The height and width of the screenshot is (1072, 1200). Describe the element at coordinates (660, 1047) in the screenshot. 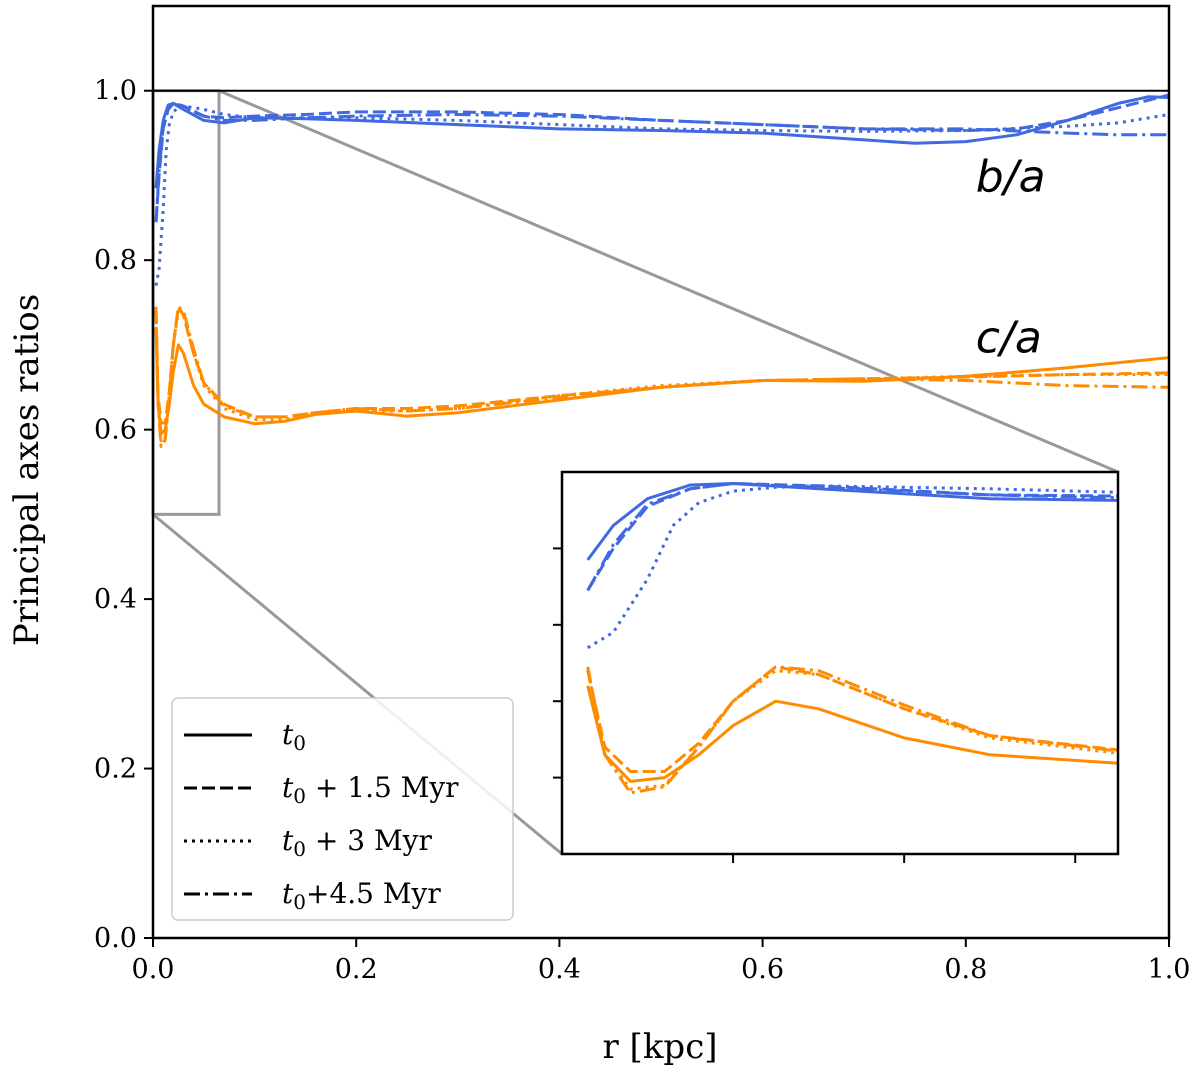

I see `x-axis-title: r [kpc]` at that location.